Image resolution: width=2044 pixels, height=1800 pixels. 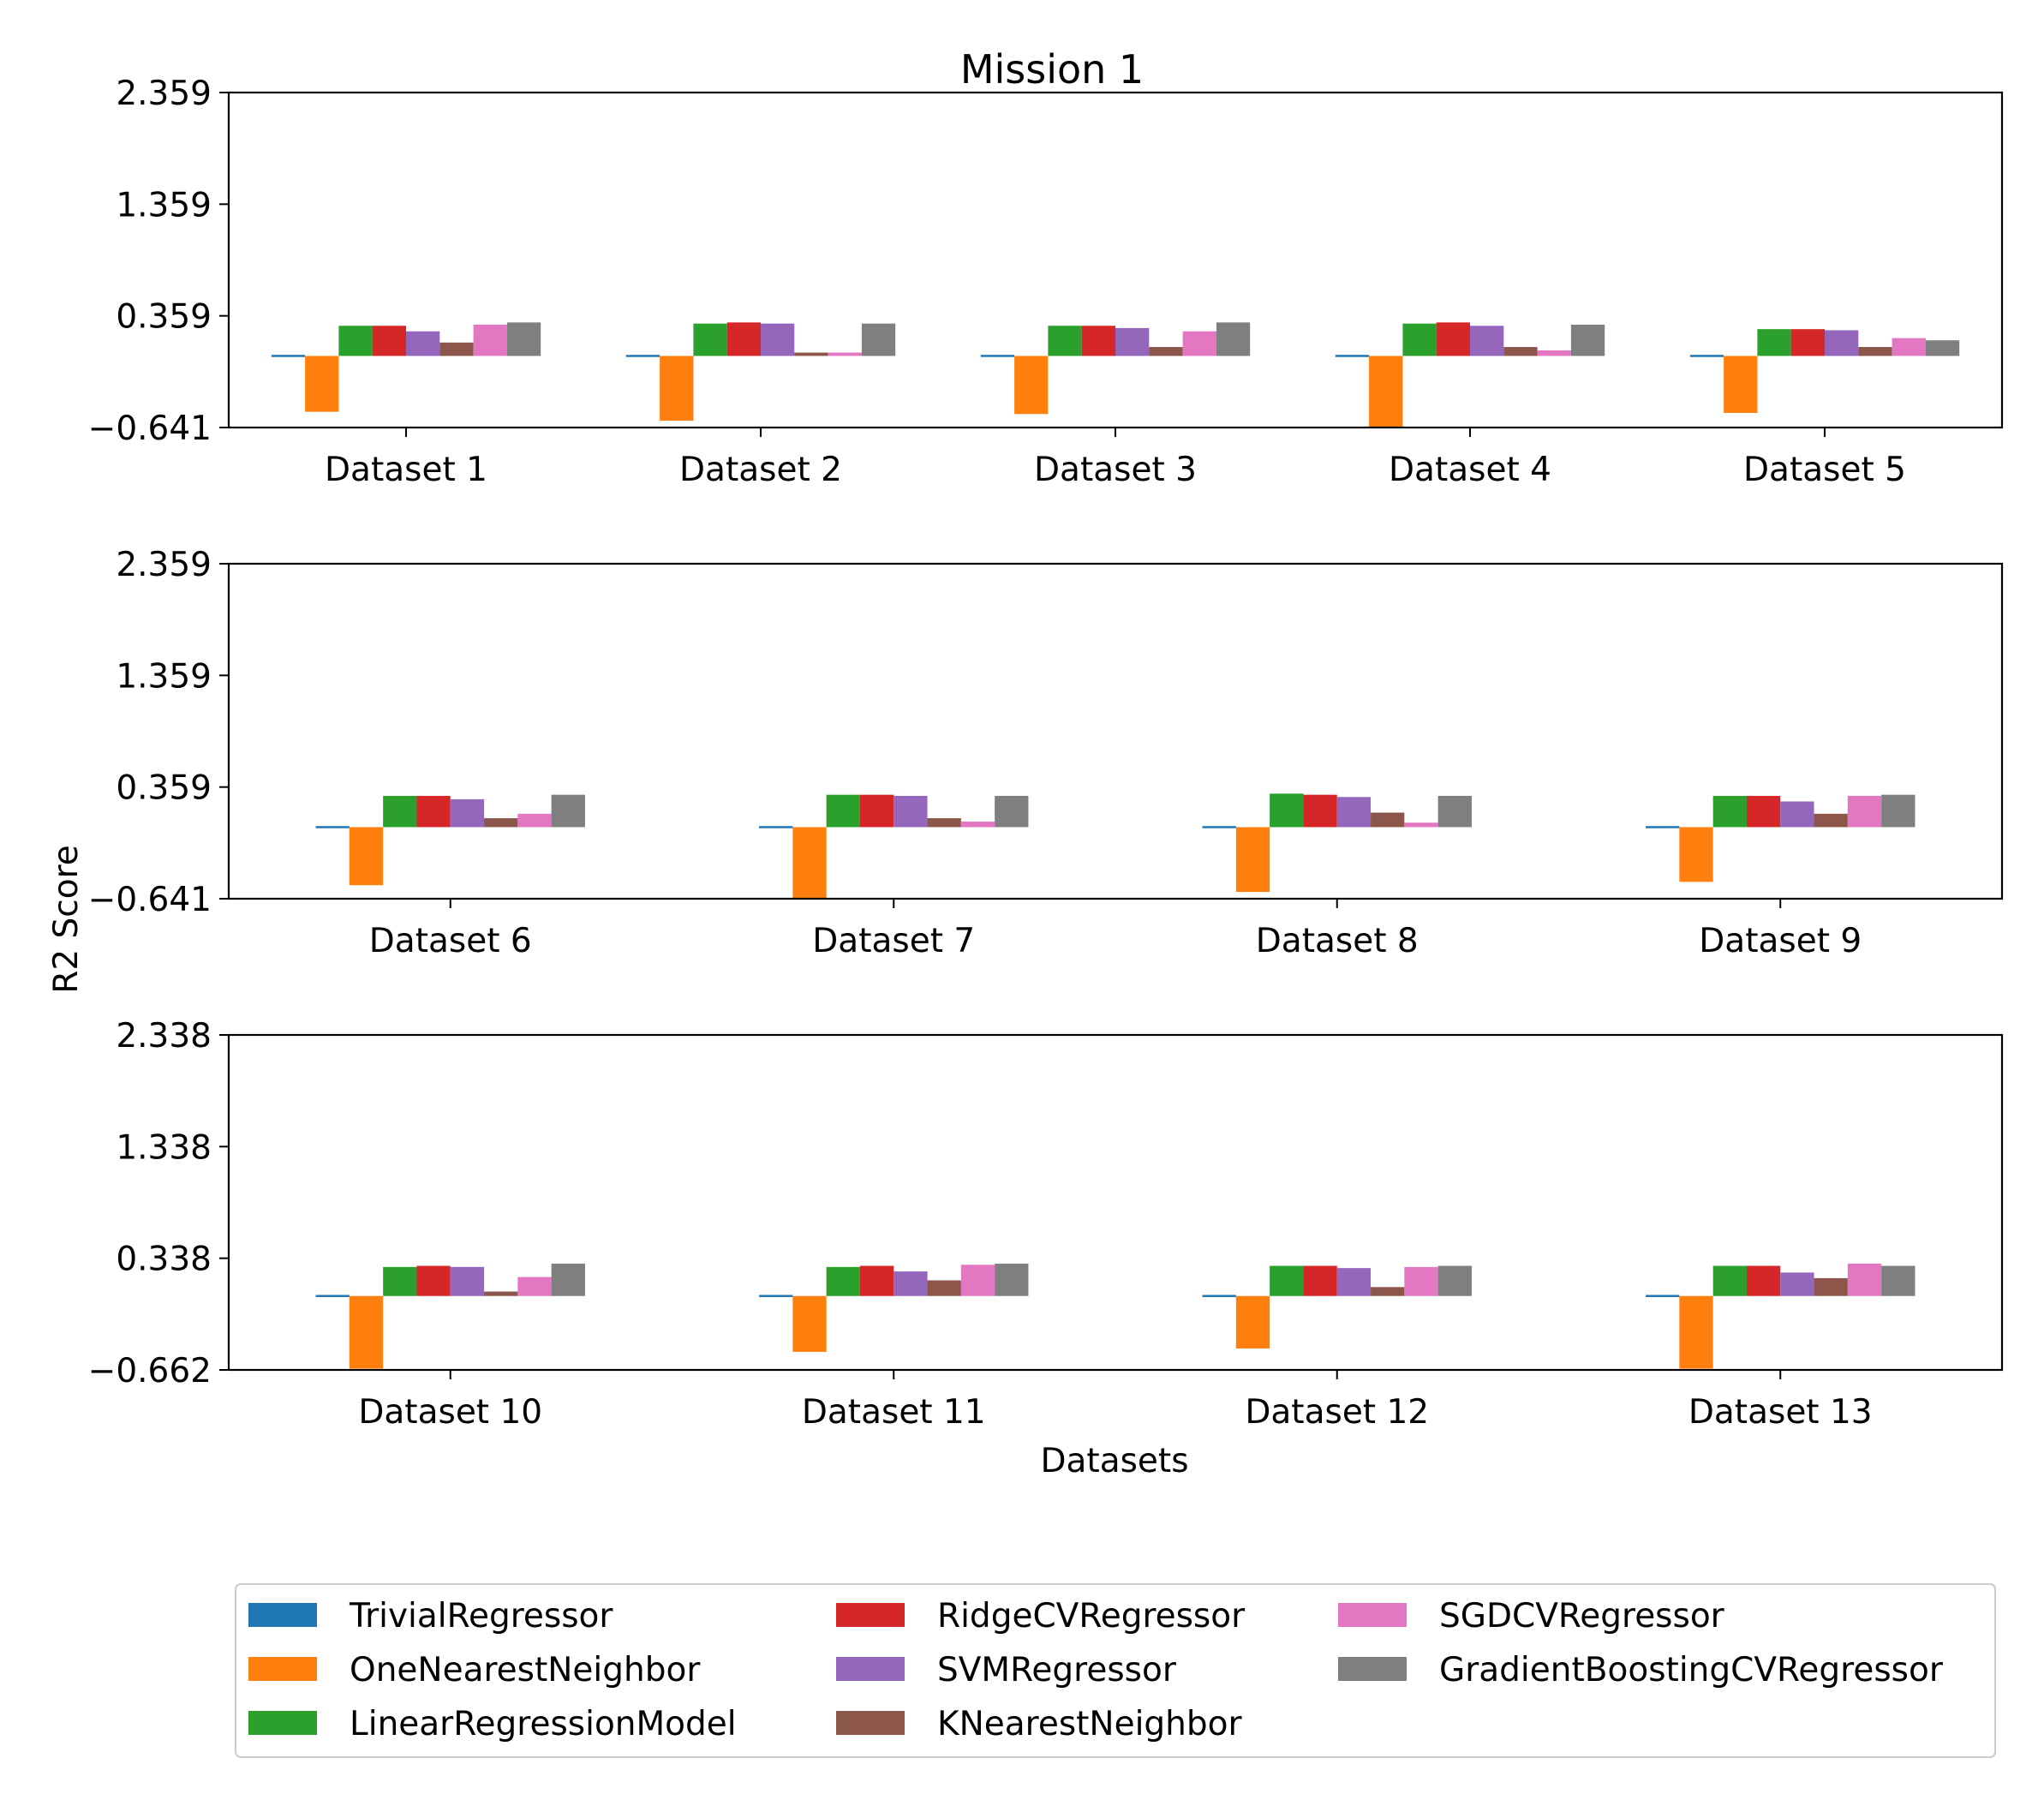 I want to click on x-tick-label: Dataset 2, so click(x=760, y=470).